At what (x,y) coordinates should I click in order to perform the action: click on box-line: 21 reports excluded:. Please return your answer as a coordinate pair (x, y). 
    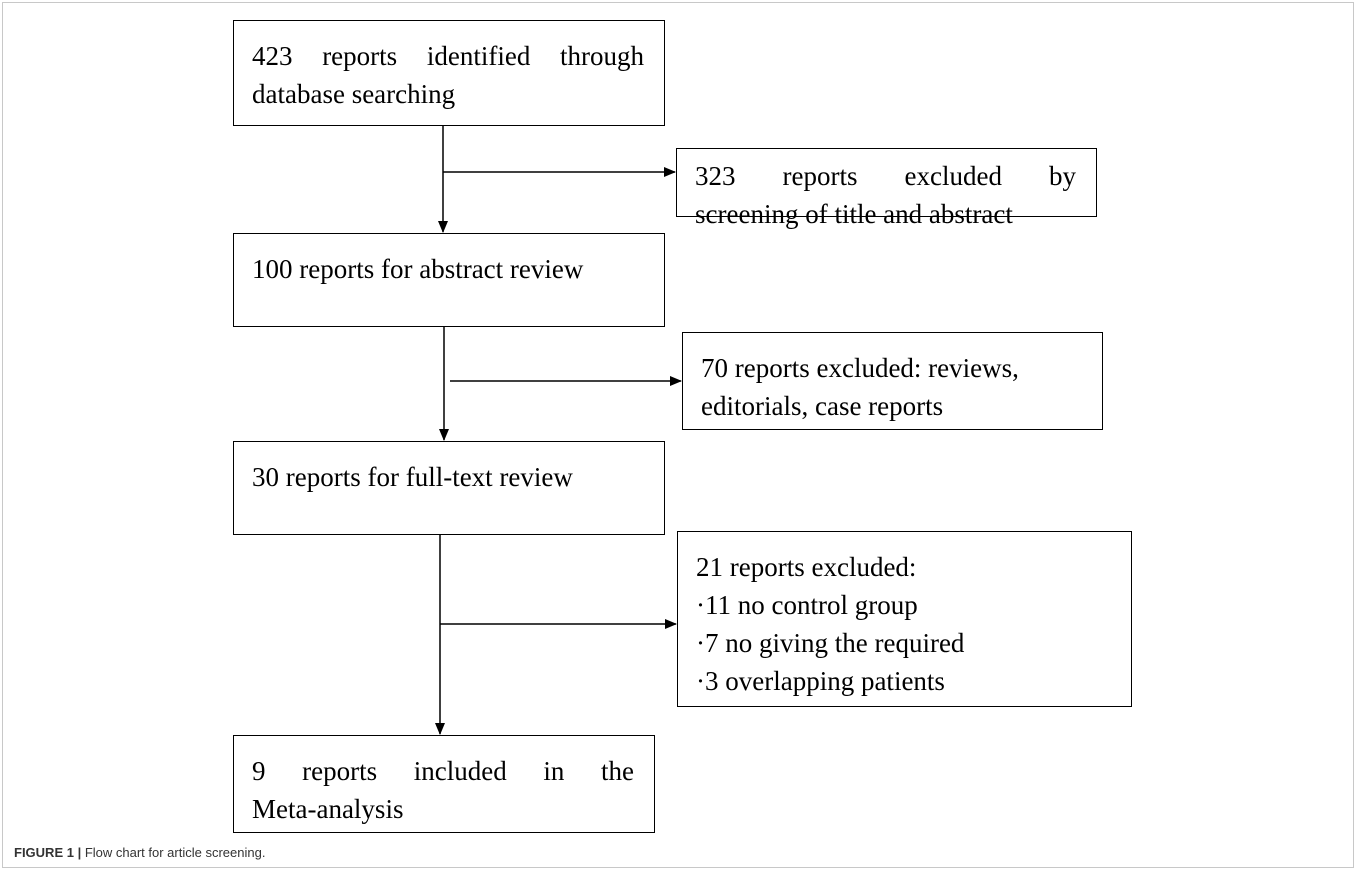
    Looking at the image, I should click on (806, 567).